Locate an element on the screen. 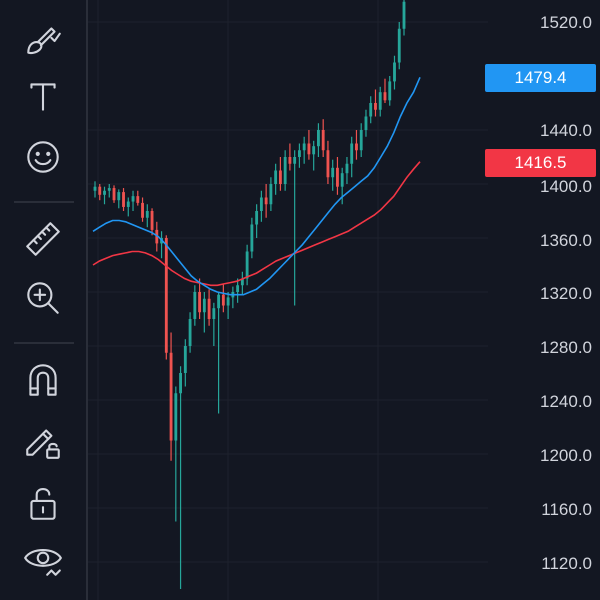 The width and height of the screenshot is (600, 600). lock-tool is located at coordinates (43, 505).